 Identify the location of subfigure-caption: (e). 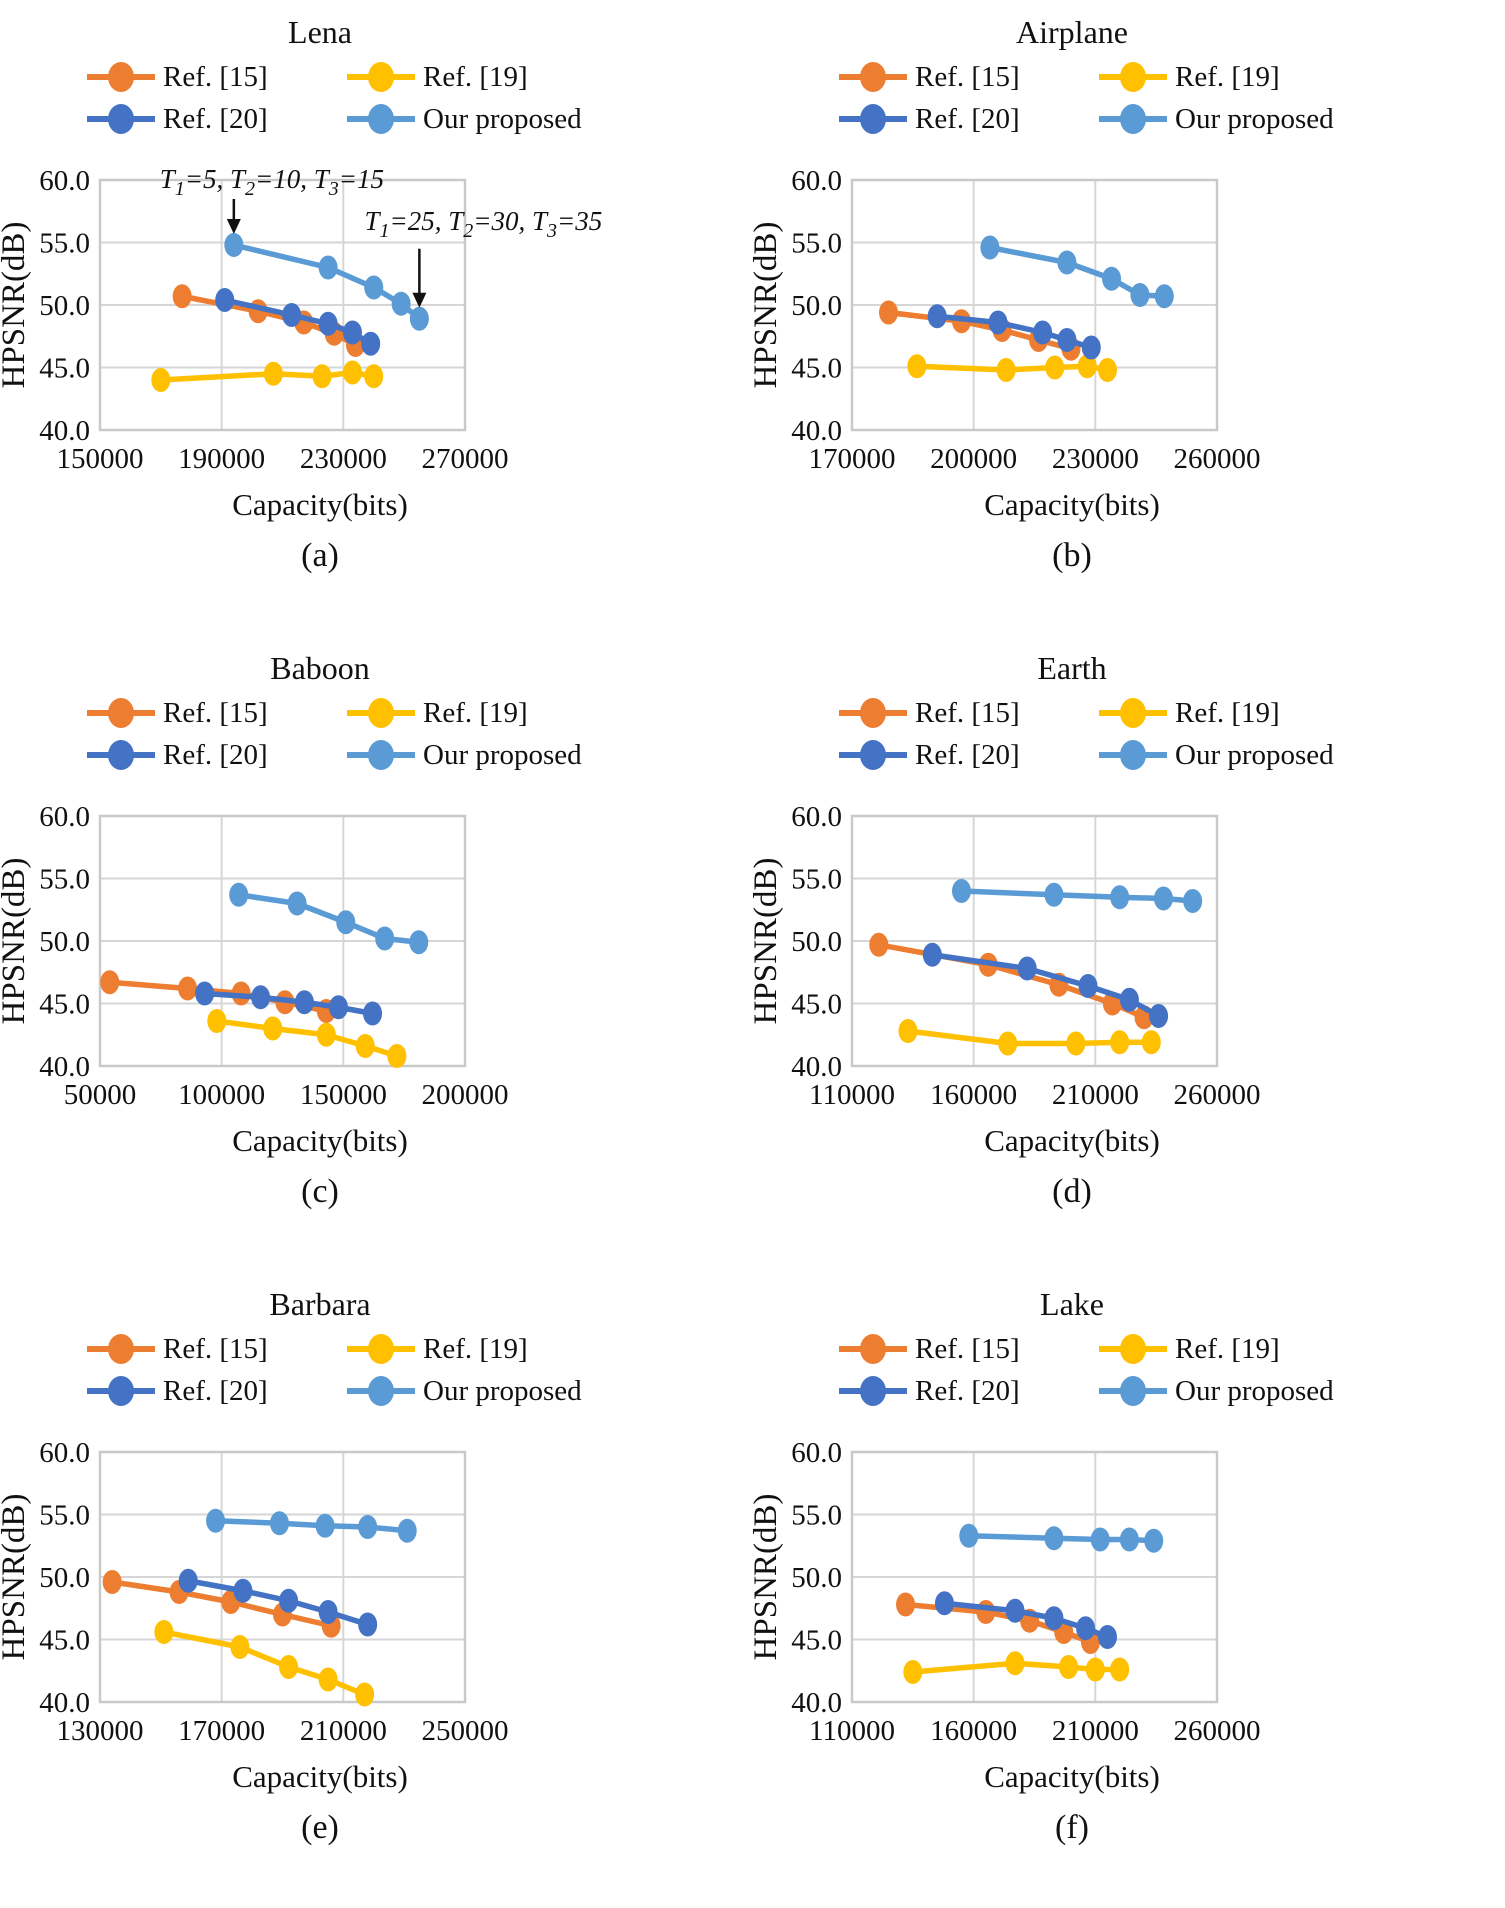
(320, 1827).